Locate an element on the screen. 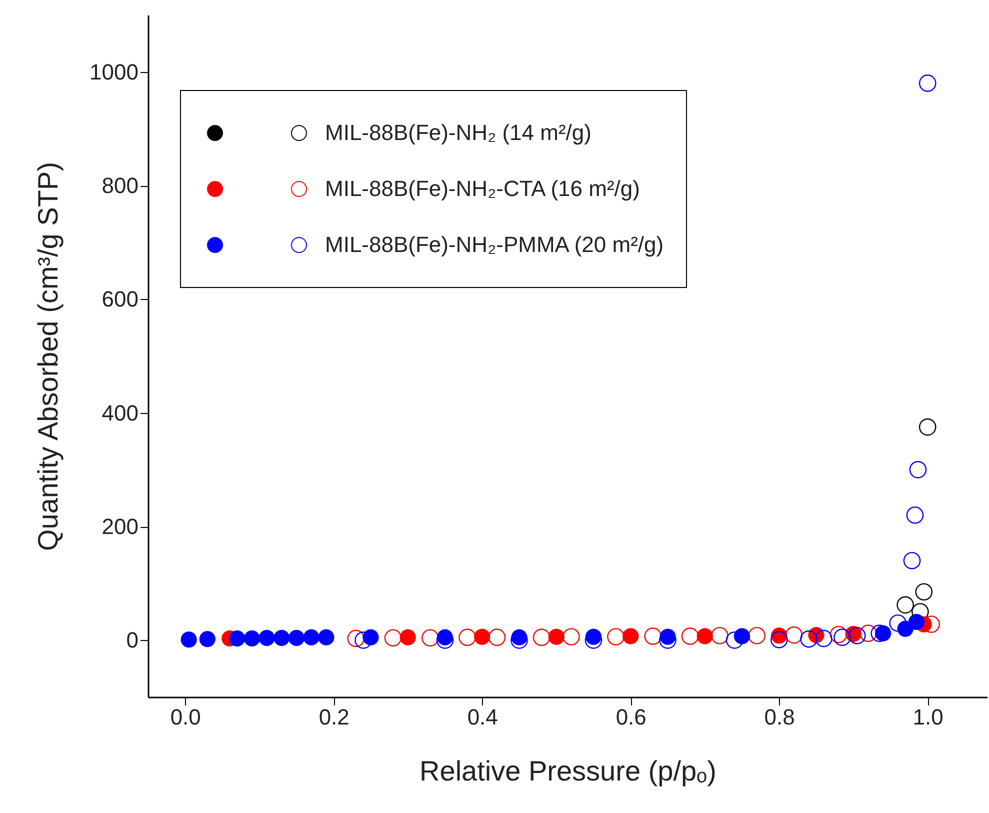 Image resolution: width=989 pixels, height=813 pixels. x-tick-label: 0.0 is located at coordinates (185, 717).